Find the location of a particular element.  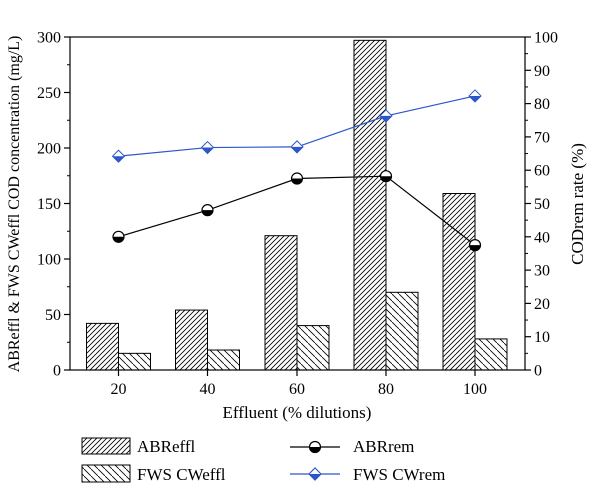

line-abrrem is located at coordinates (297, 210).